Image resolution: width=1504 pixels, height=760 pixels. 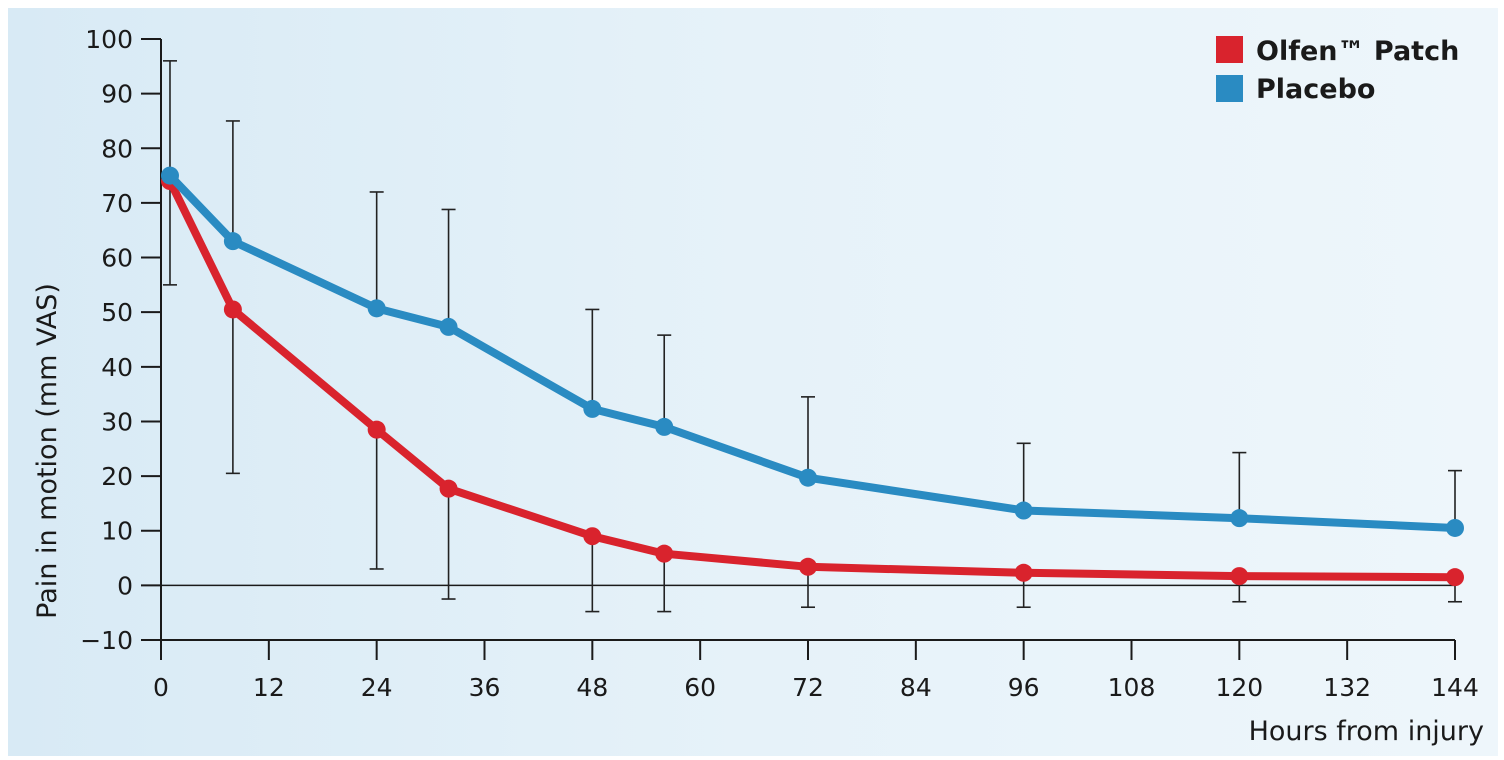 I want to click on y-tick-label: 0, so click(x=125, y=585).